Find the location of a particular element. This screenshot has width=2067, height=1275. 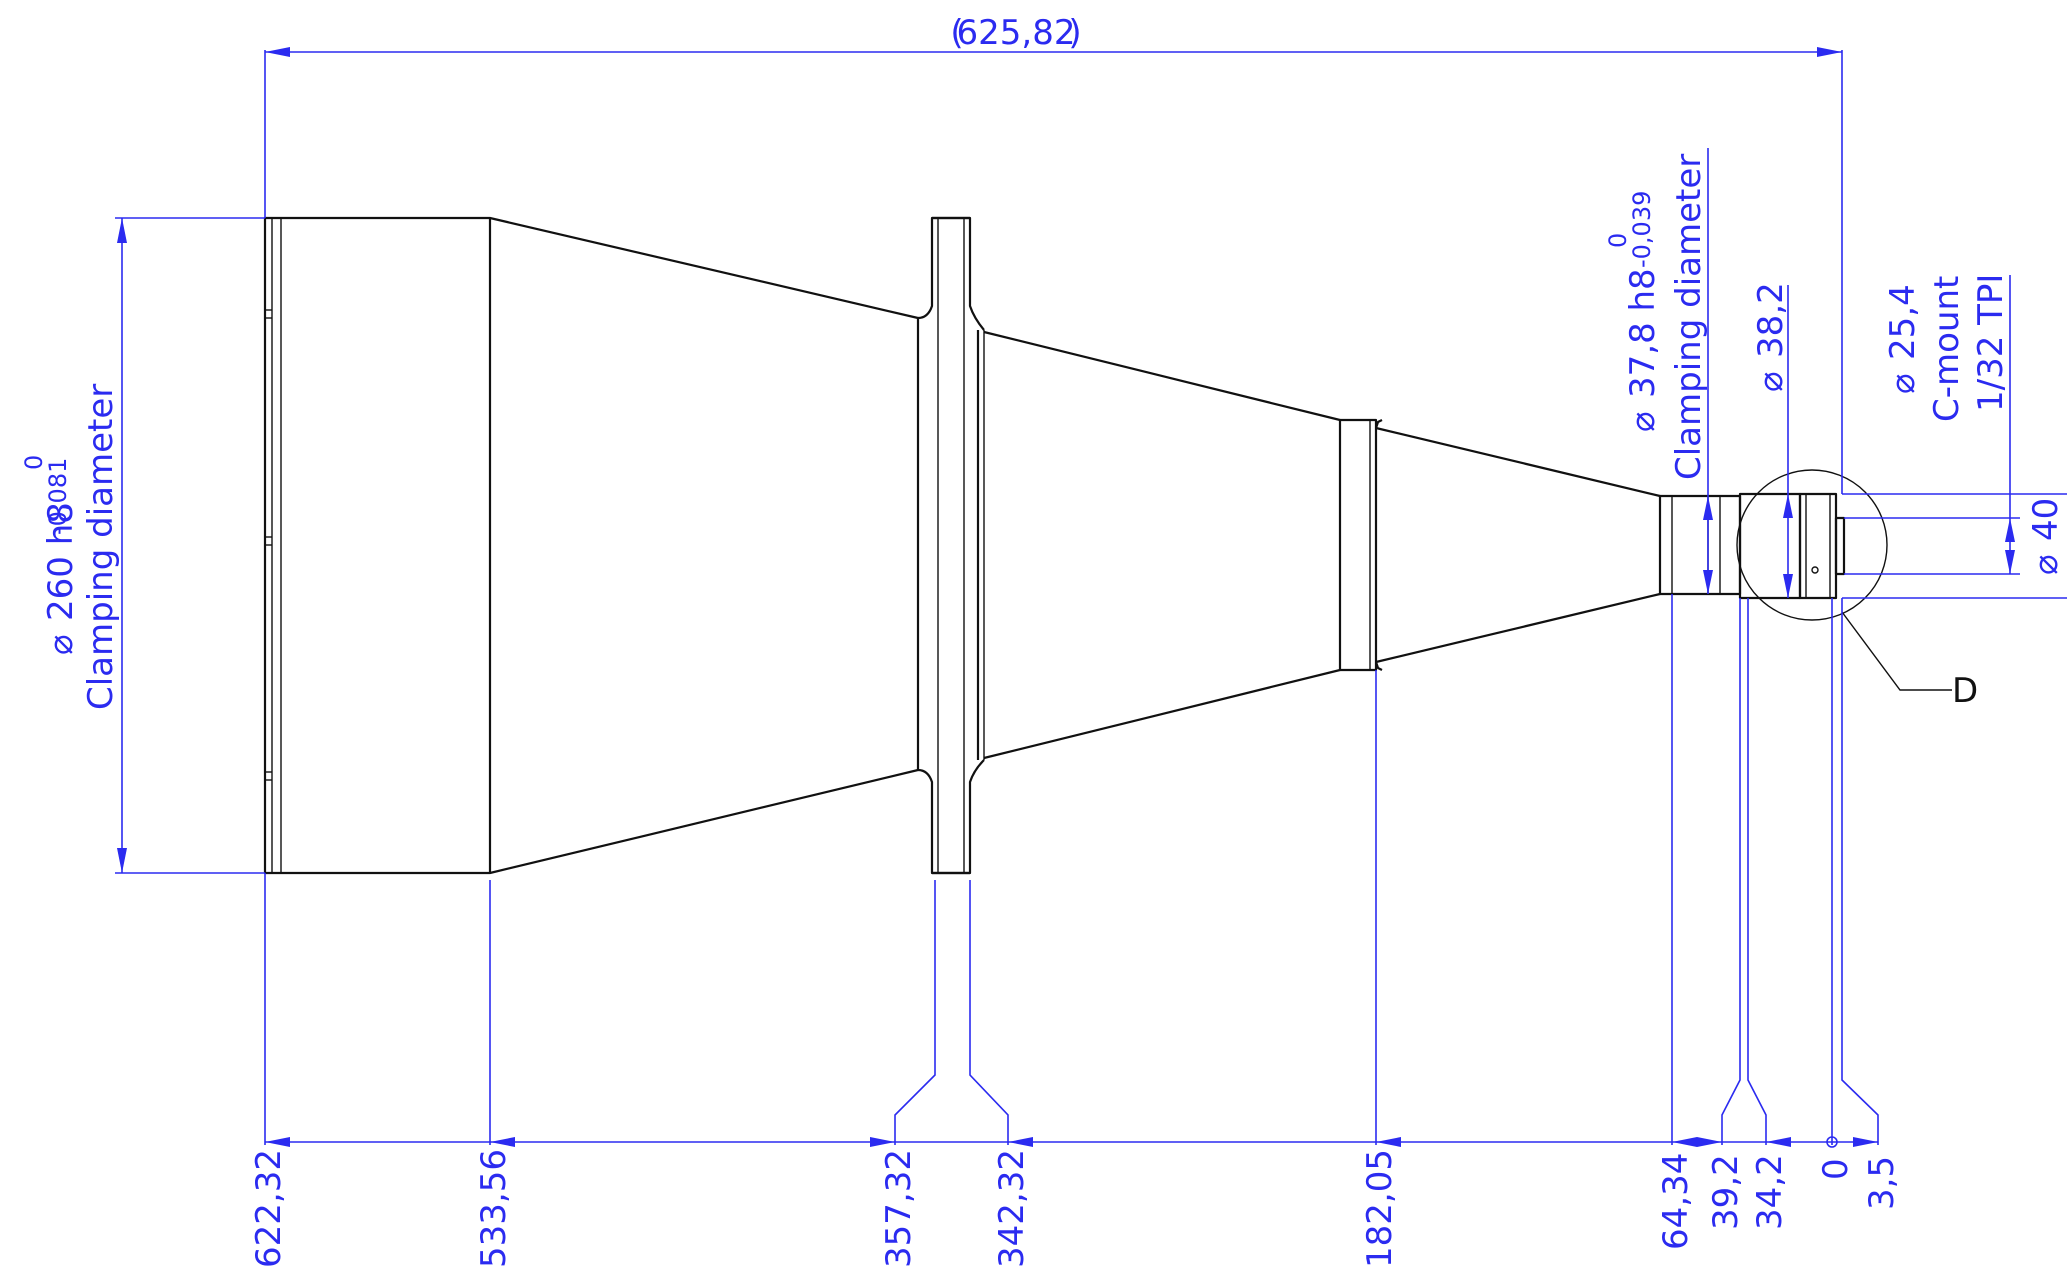

detail-circle is located at coordinates (1812, 545).